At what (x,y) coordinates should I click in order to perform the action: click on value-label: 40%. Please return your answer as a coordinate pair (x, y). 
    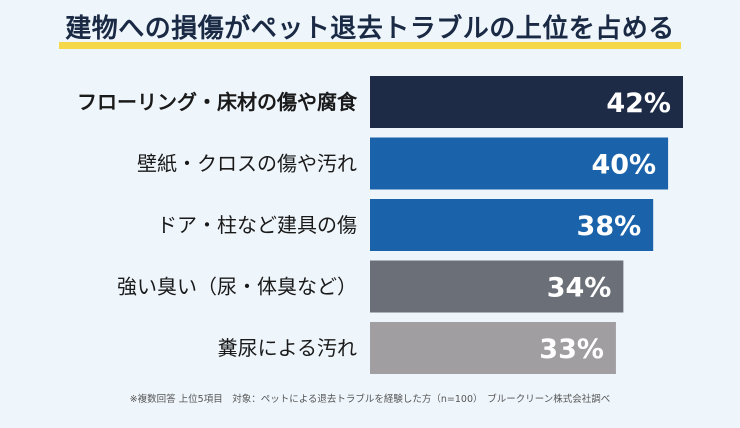
    Looking at the image, I should click on (623, 165).